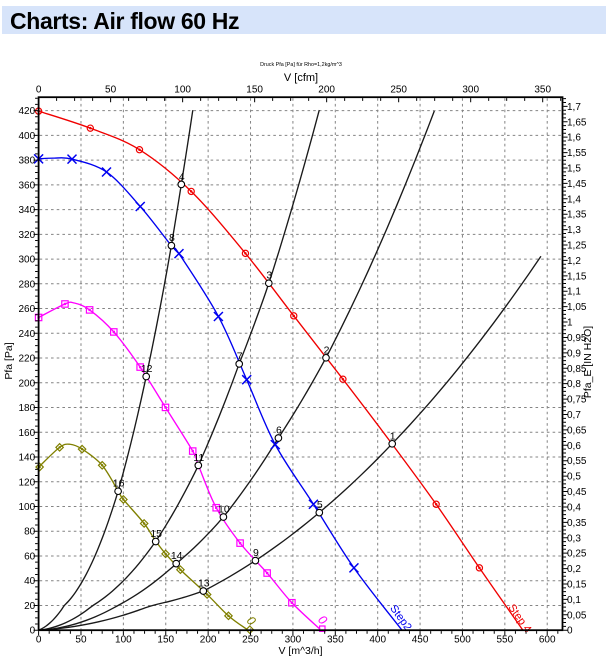 This screenshot has width=606, height=661. I want to click on svg-text: 0,25, so click(577, 554).